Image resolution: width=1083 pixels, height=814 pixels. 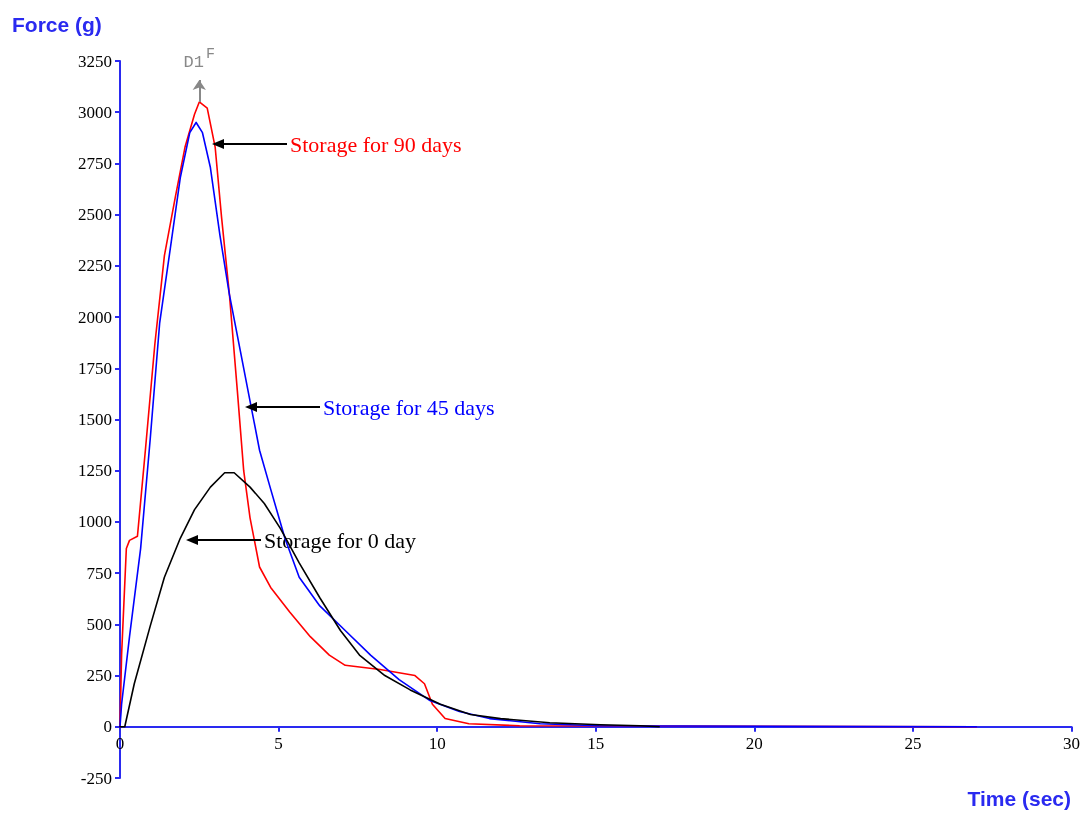 What do you see at coordinates (95, 419) in the screenshot?
I see `y-tick-label: 1500` at bounding box center [95, 419].